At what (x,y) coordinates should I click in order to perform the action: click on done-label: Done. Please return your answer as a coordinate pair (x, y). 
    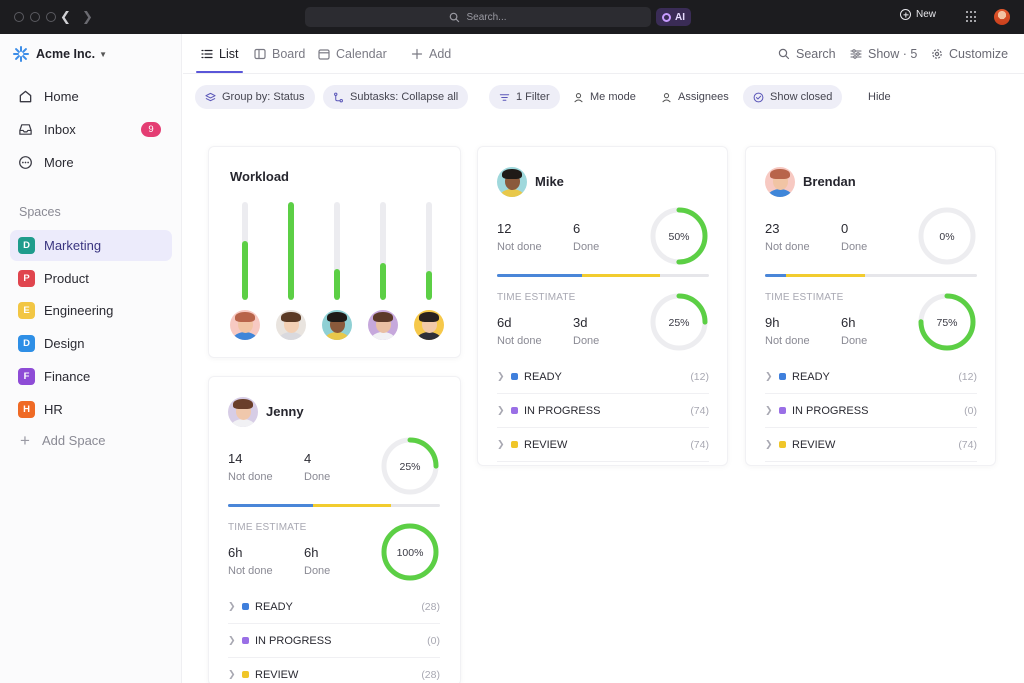
    Looking at the image, I should click on (586, 247).